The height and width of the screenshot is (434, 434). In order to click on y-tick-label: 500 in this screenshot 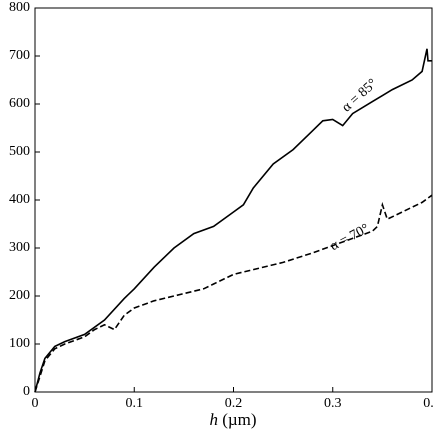, I will do `click(19, 151)`.